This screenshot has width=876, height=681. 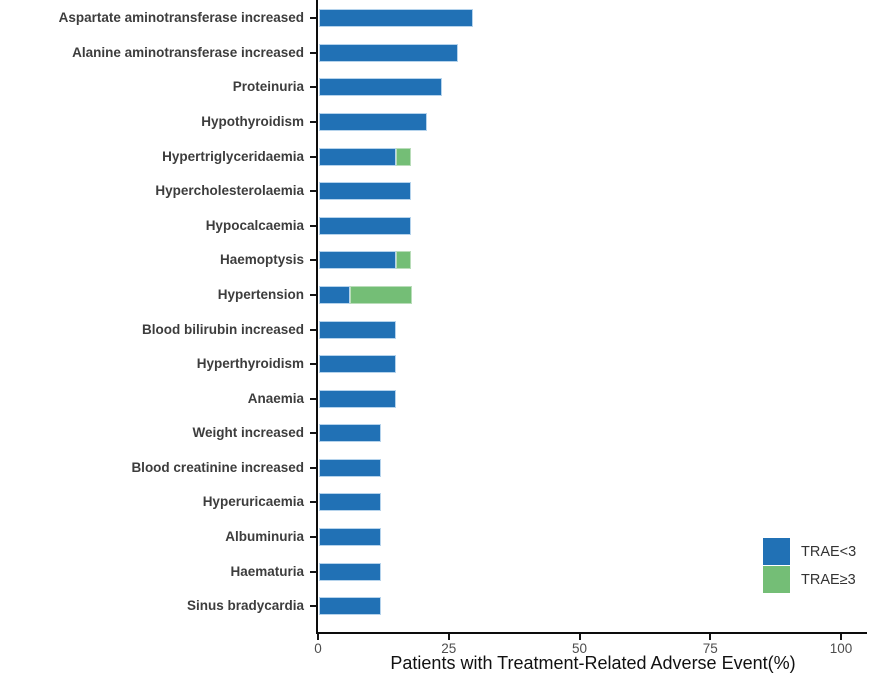 I want to click on y-axis-label: Anaemia, so click(x=275, y=398).